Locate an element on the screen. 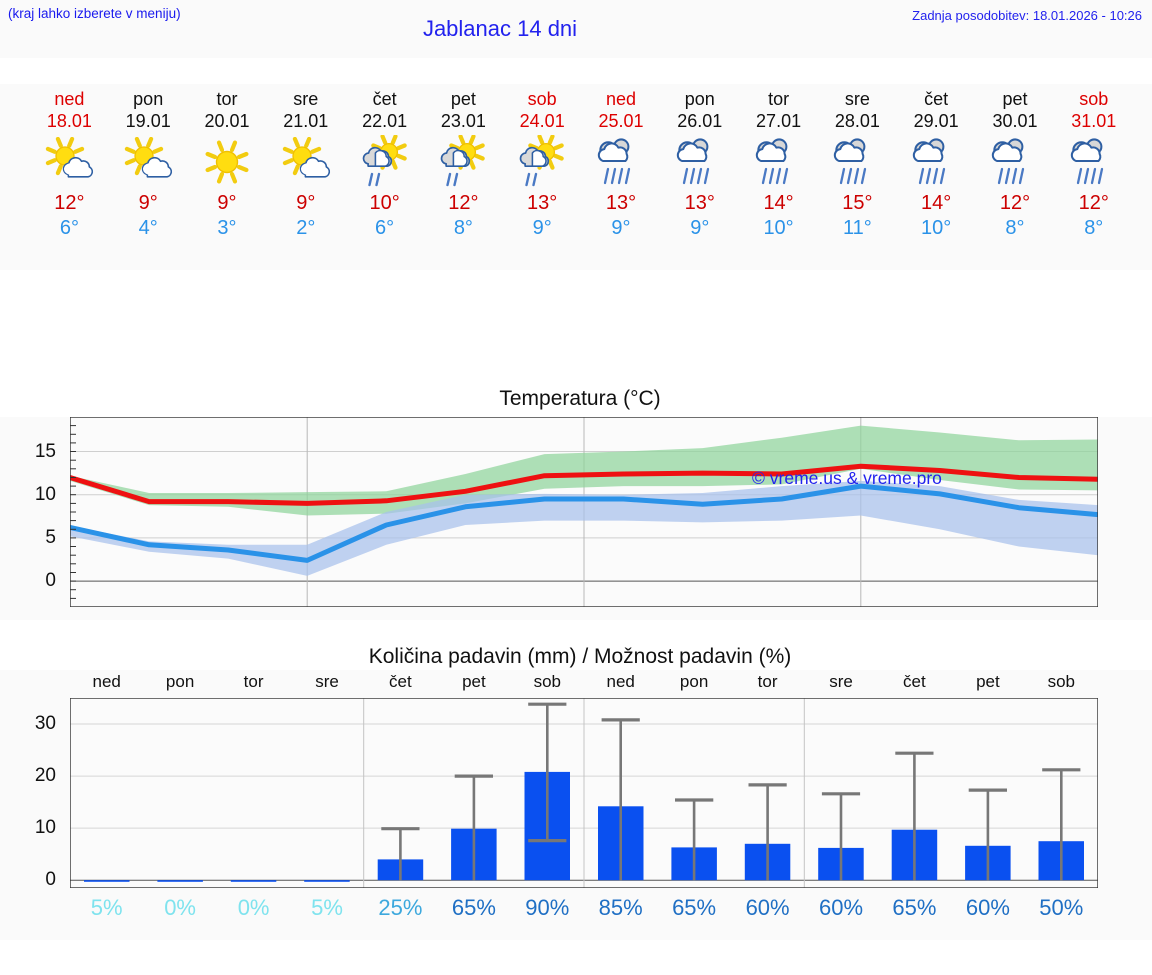 This screenshot has height=975, width=1152. day-date-label: 28.01 is located at coordinates (857, 121).